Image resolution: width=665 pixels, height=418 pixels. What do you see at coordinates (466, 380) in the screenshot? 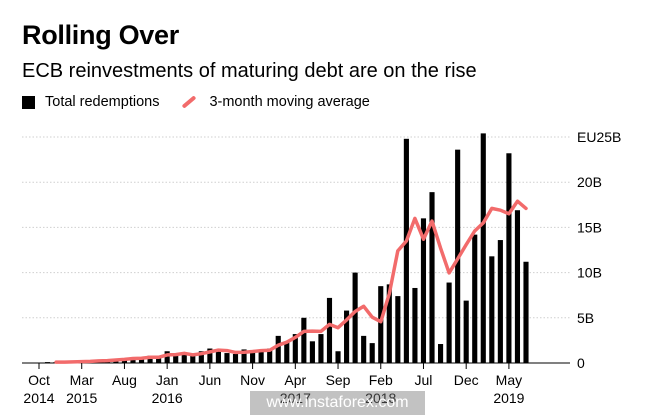
I see `x-tick-label: Dec` at bounding box center [466, 380].